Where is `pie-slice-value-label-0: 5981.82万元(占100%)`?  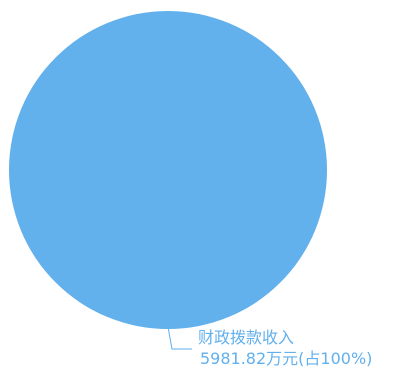
pie-slice-value-label-0: 5981.82万元(占100%) is located at coordinates (286, 358).